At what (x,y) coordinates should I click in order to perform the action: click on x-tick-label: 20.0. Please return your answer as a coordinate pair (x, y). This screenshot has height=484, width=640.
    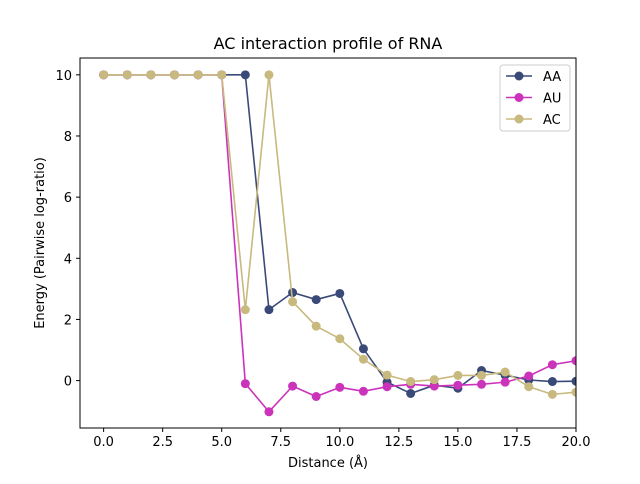
    Looking at the image, I should click on (576, 442).